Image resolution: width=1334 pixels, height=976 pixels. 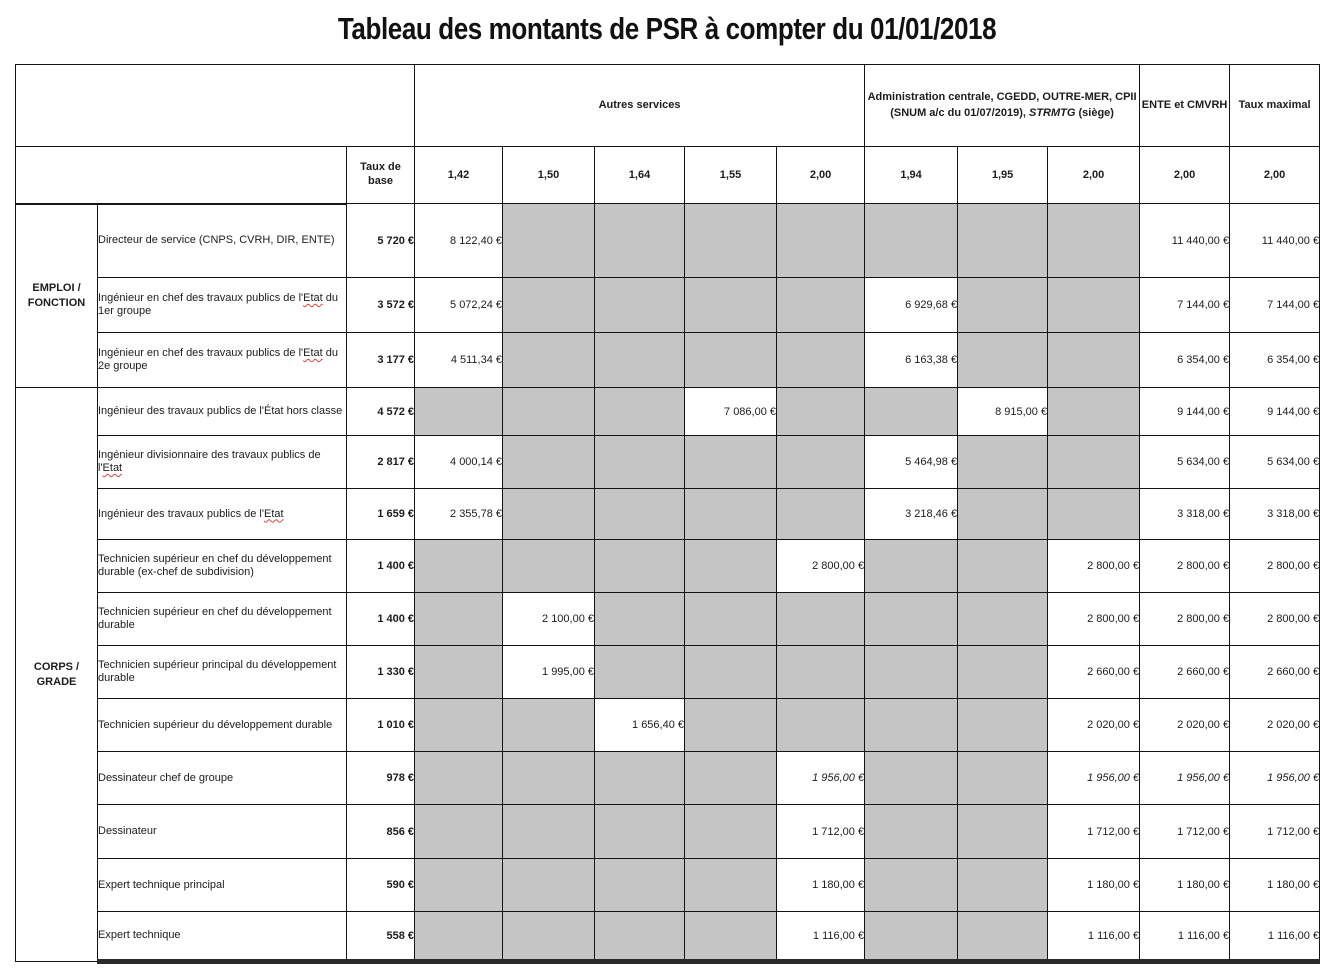 What do you see at coordinates (380, 175) in the screenshot?
I see `header-taux-de-base: Taux de base` at bounding box center [380, 175].